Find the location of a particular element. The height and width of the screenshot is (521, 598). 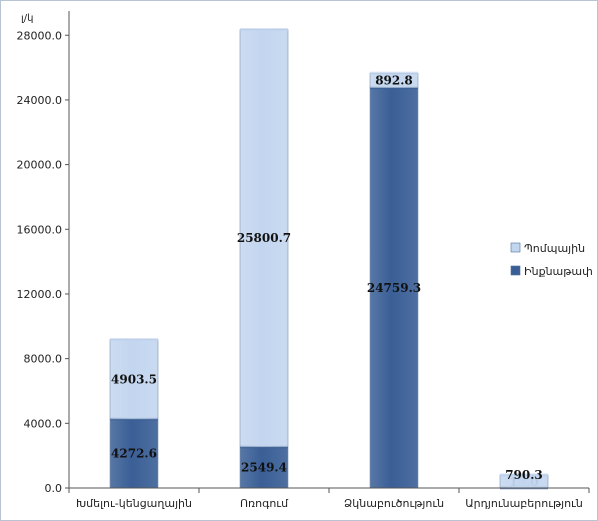

legend-label: Պոմպային is located at coordinates (554, 248).